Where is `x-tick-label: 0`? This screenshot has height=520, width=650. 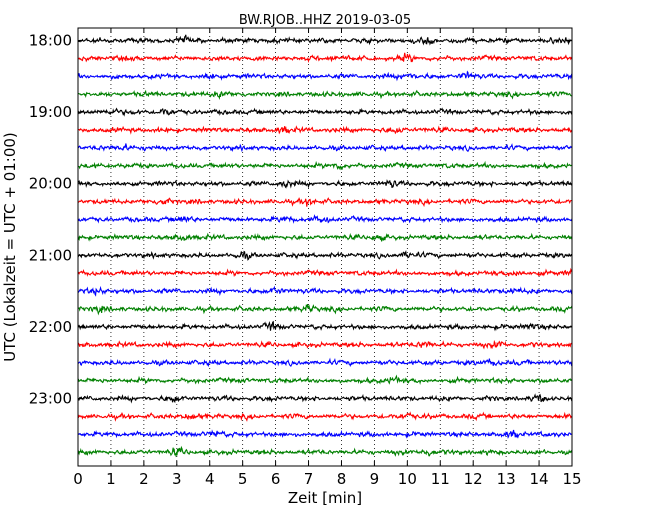 x-tick-label: 0 is located at coordinates (78, 479).